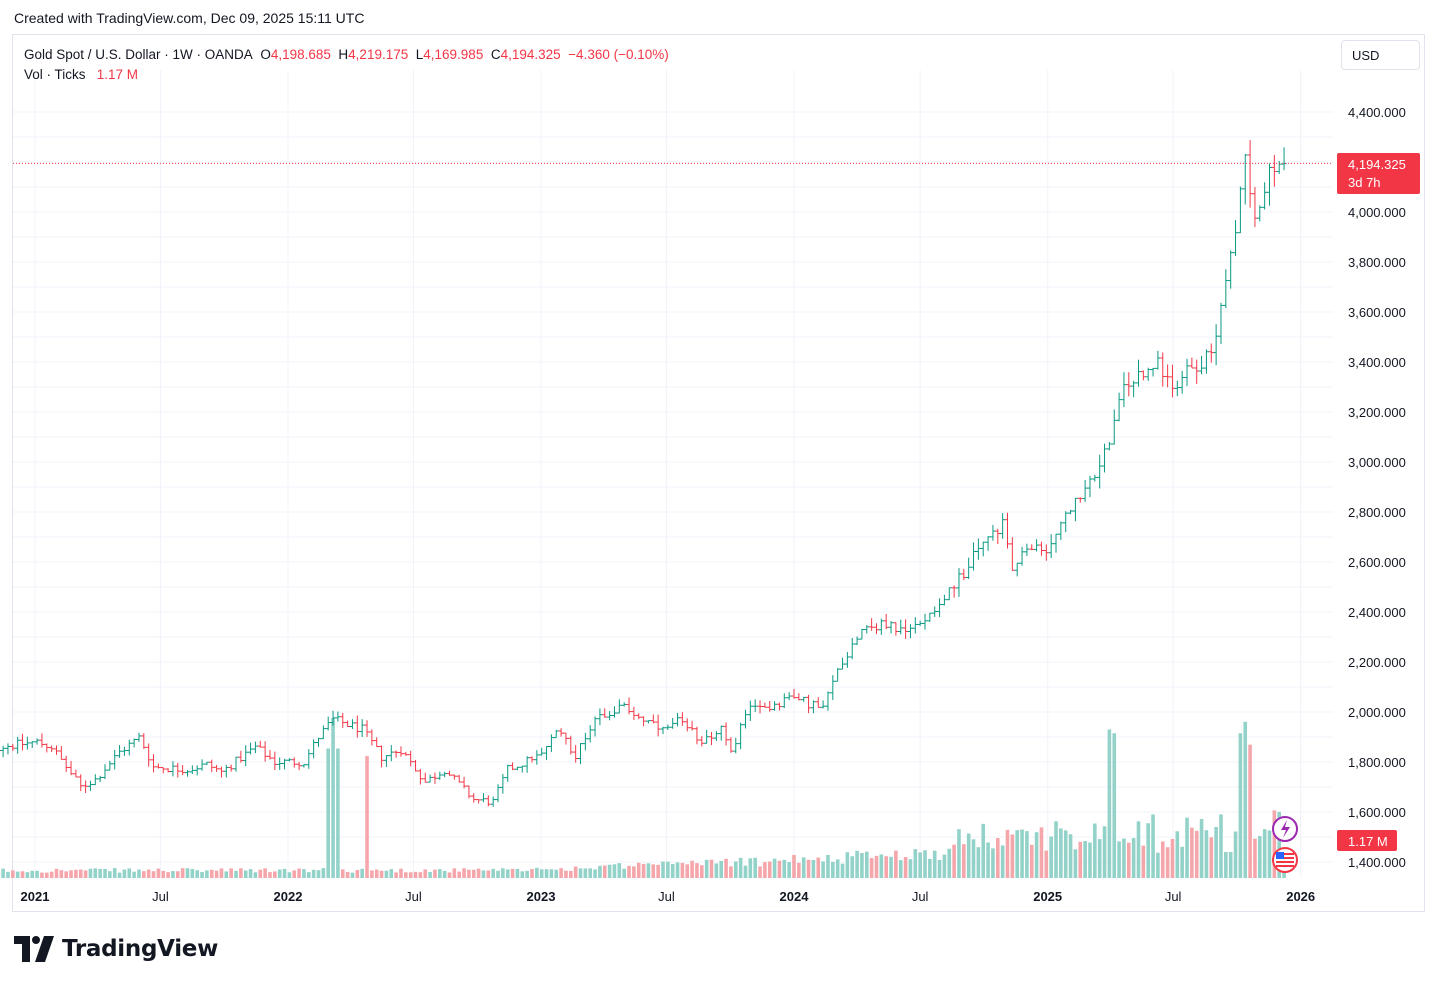 The width and height of the screenshot is (1439, 988). I want to click on legend-symbol: Gold Spot / U.S. Dollar · 1W · OANDA, so click(138, 54).